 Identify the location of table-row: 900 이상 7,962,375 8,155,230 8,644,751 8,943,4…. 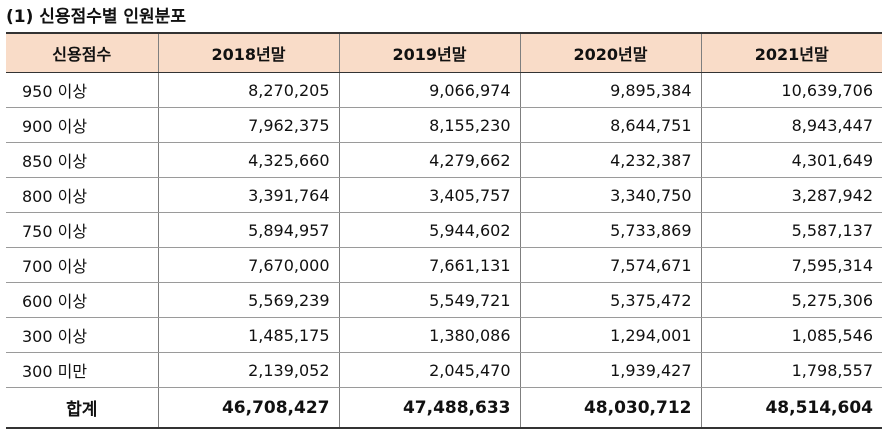
(444, 125).